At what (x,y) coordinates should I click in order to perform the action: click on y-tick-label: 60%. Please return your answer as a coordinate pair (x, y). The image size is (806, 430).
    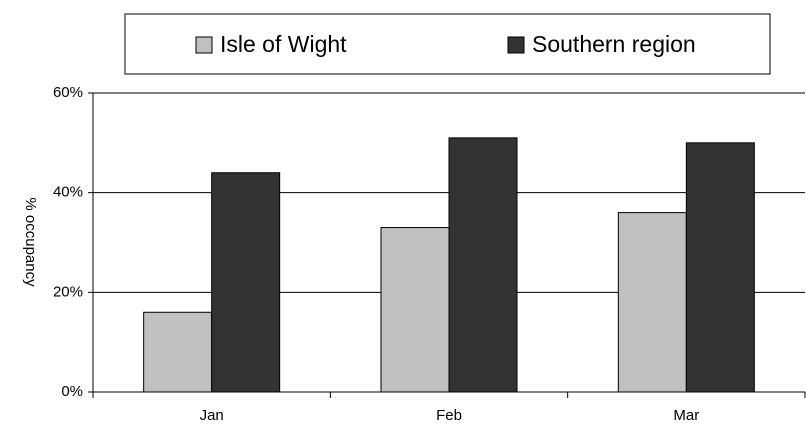
    Looking at the image, I should click on (68, 92).